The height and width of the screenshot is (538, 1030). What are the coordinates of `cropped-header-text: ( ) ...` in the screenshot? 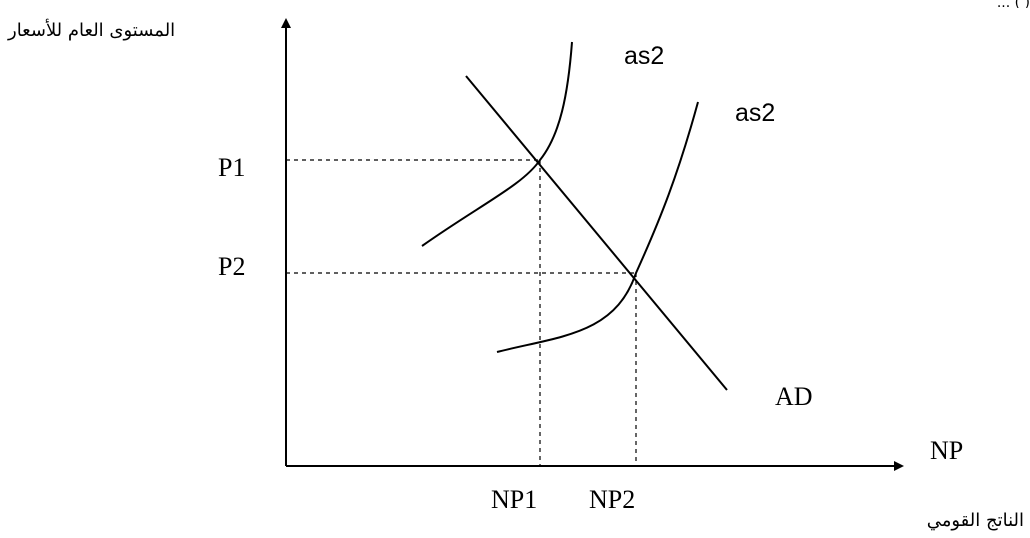 It's located at (1013, 4).